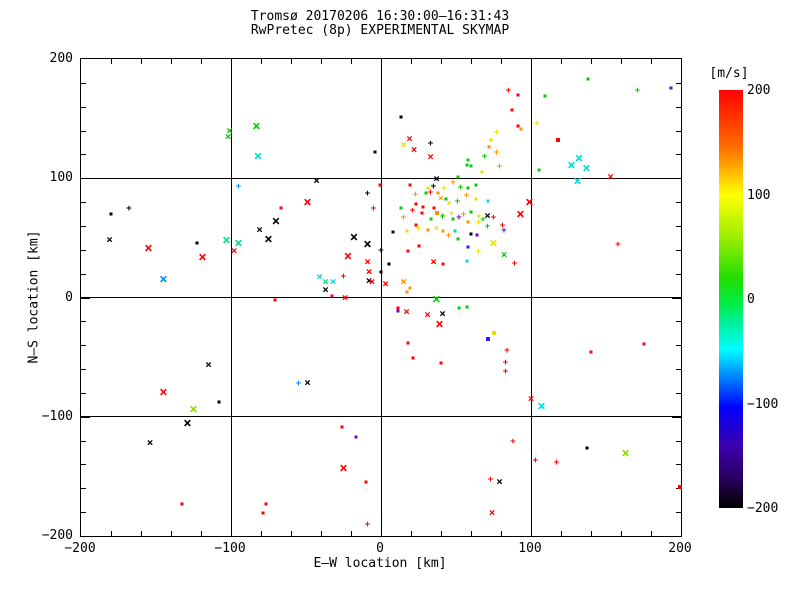 Image resolution: width=800 pixels, height=600 pixels. I want to click on y-tick-label: 0, so click(69, 297).